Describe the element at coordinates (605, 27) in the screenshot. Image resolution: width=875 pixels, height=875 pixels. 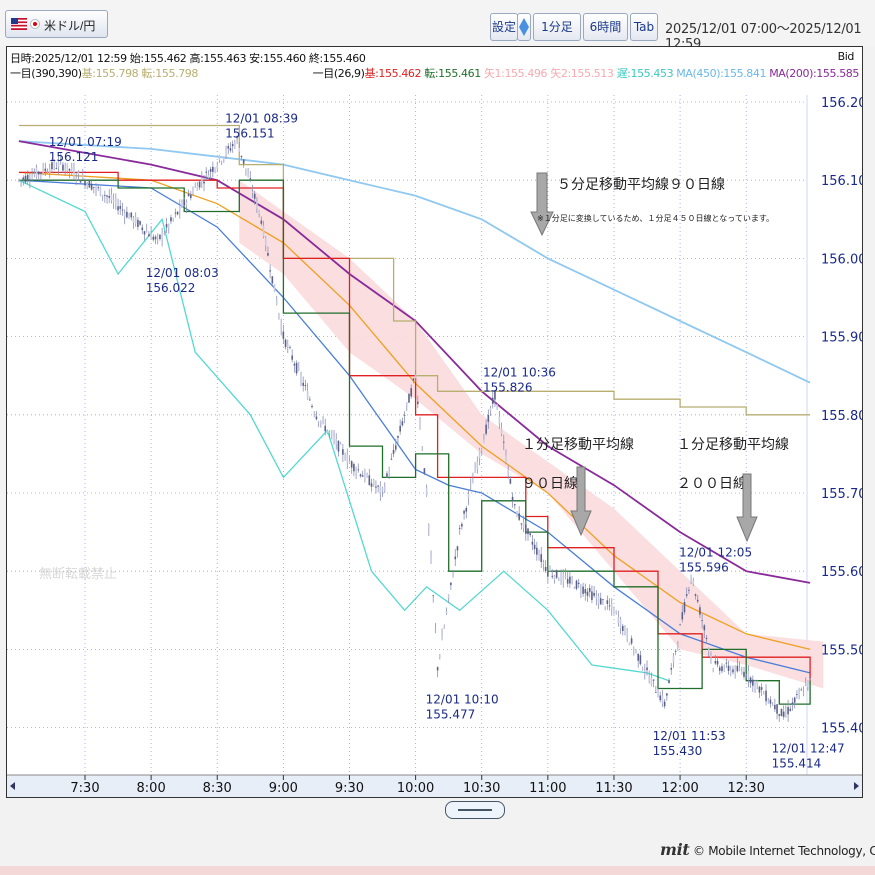
I see `range-button: 6時間` at that location.